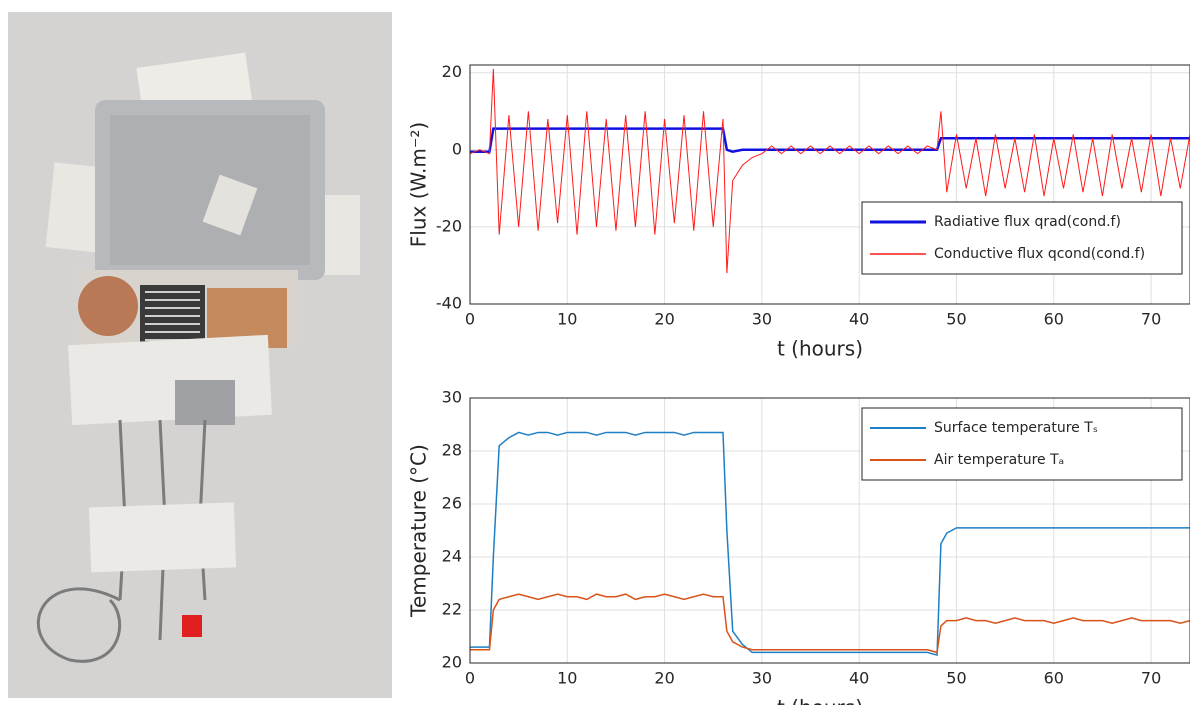 The image size is (1190, 705). Describe the element at coordinates (1039, 254) in the screenshot. I see `legend-label: Conductive flux qcond(cond.f)` at that location.